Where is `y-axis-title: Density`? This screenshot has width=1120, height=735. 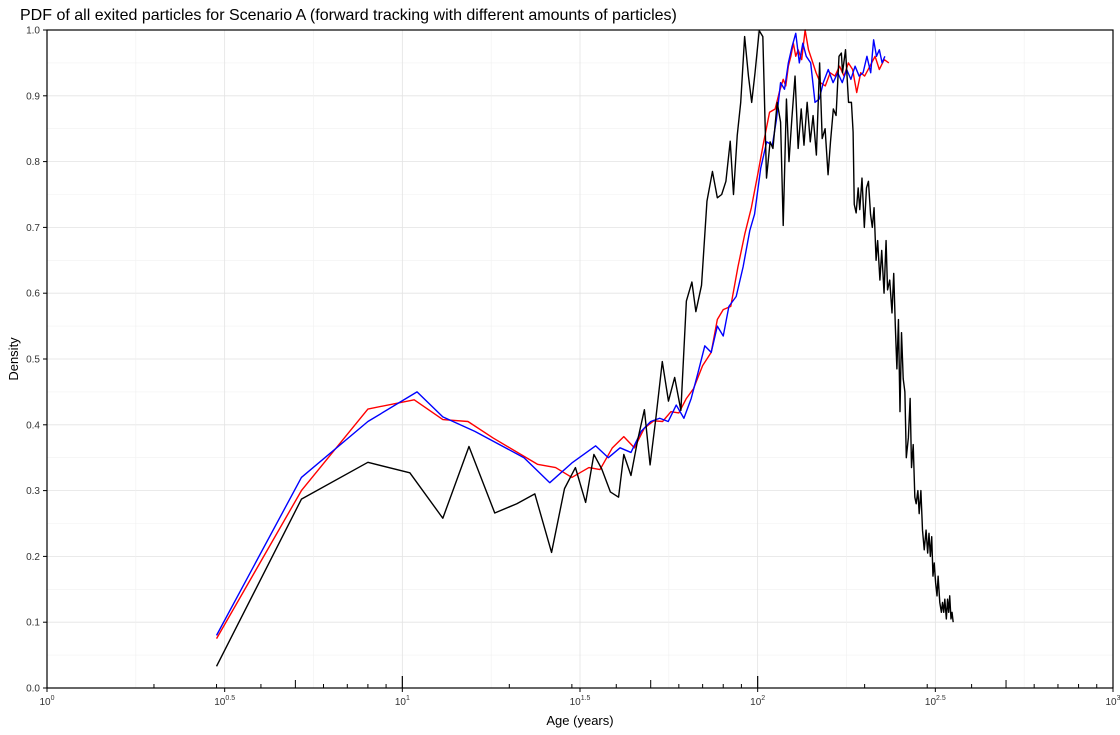
y-axis-title: Density is located at coordinates (13, 359).